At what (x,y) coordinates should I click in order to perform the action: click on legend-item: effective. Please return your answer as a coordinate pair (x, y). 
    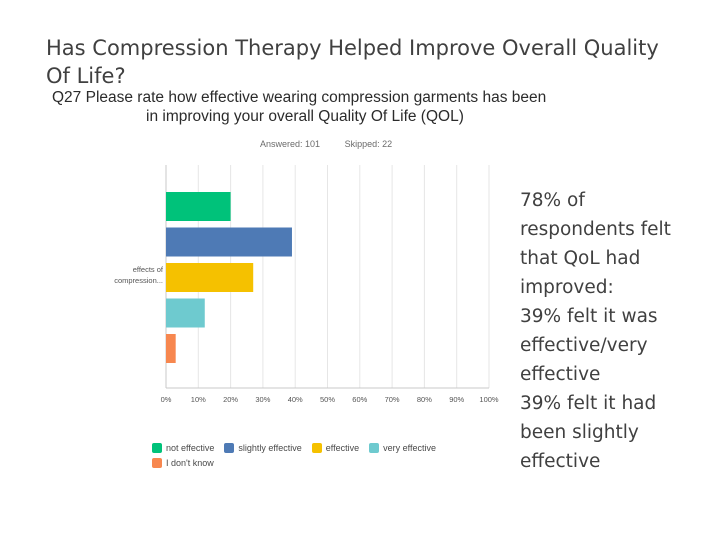
    Looking at the image, I should click on (335, 447).